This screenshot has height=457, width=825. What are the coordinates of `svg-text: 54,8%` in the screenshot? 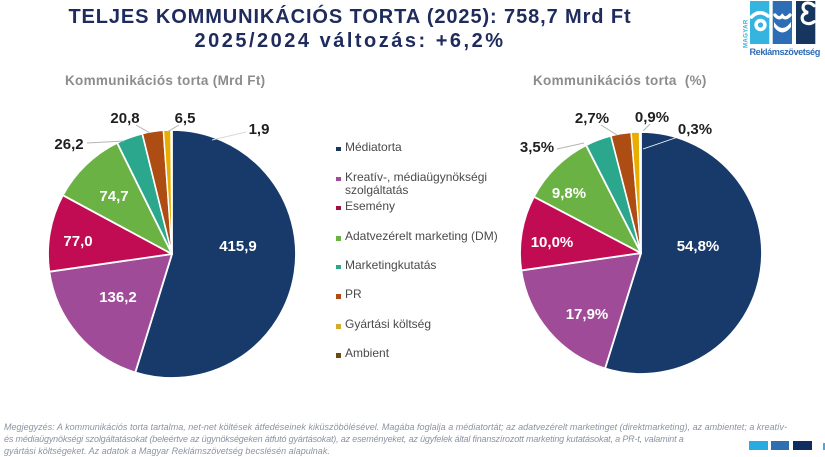 It's located at (698, 246).